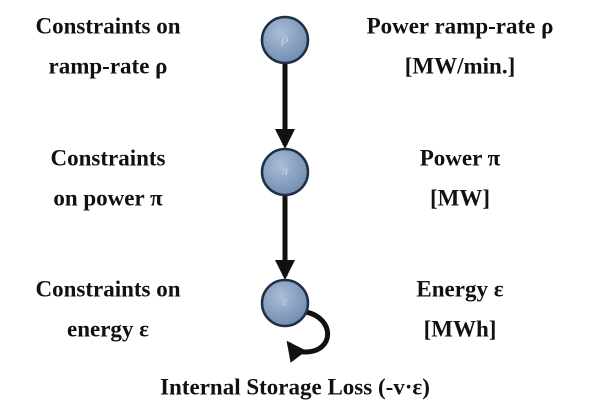 The width and height of the screenshot is (590, 409). I want to click on node-label: ε, so click(285, 302).